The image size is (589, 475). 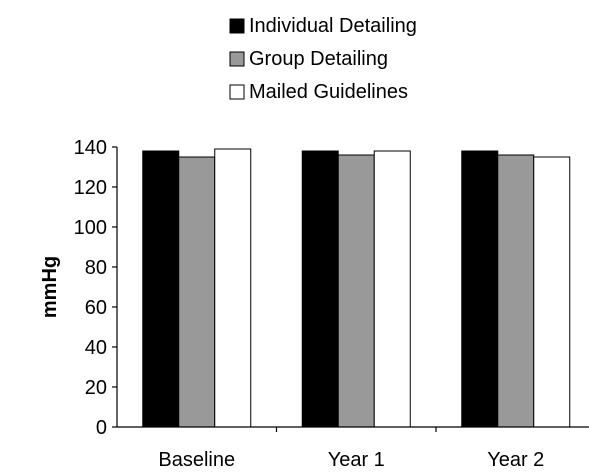 I want to click on y-tick-label: 0, so click(x=101, y=428).